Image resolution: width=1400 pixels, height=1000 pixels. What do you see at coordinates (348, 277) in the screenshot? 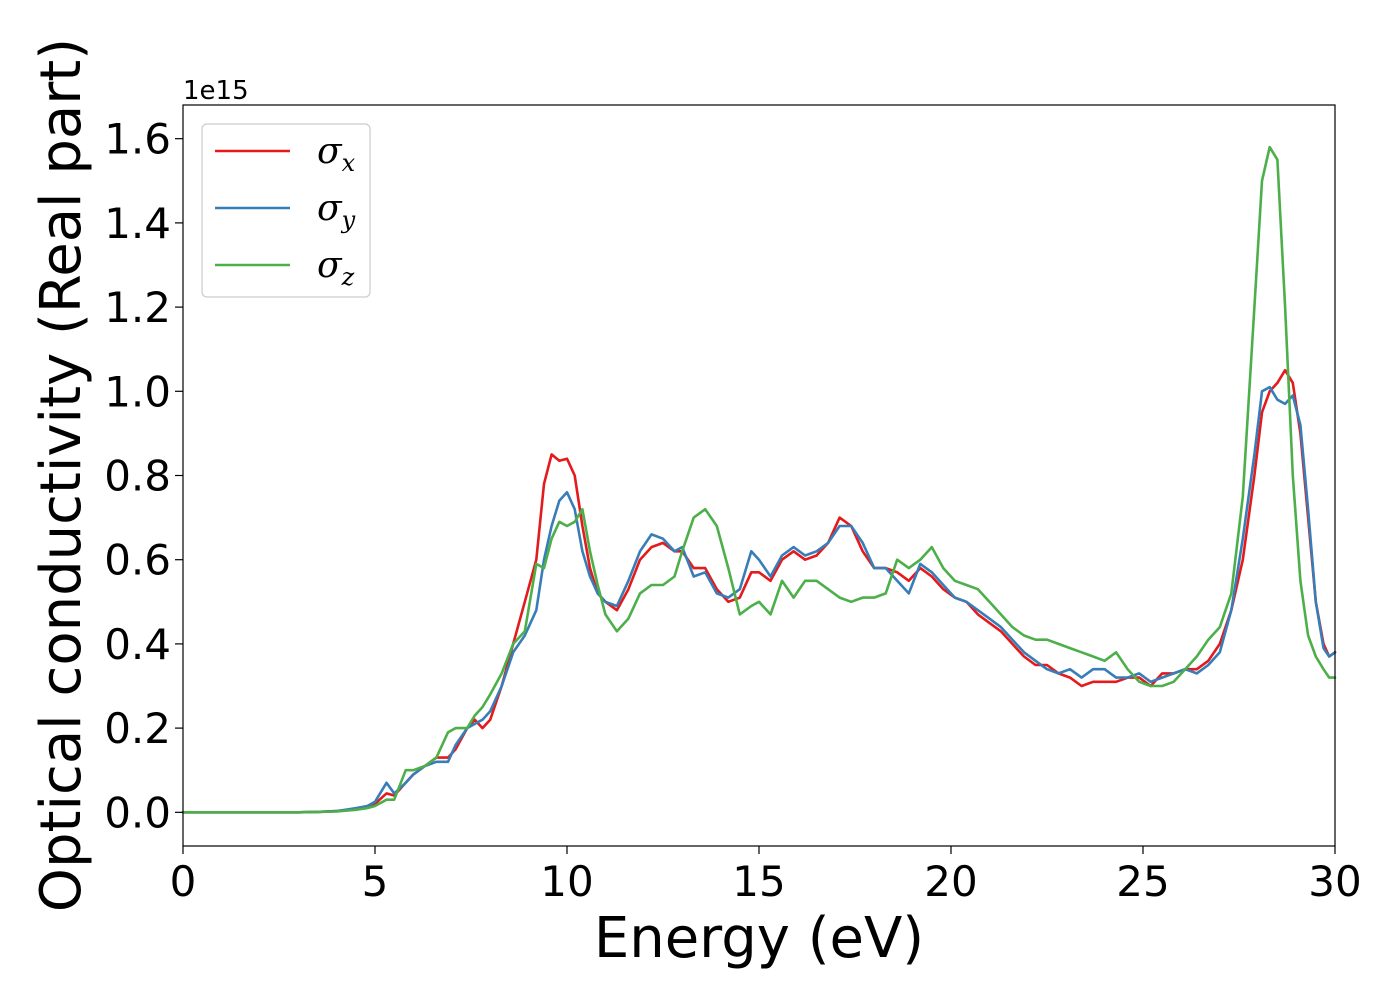
I see `legend-subscript: z` at bounding box center [348, 277].